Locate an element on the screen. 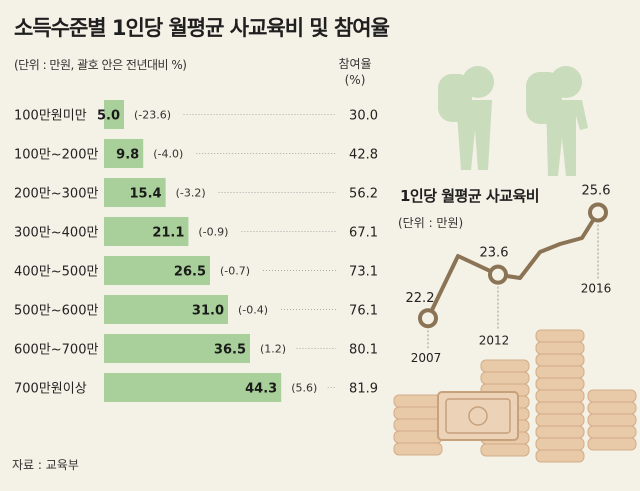  bar-category-label: 500만~600만 is located at coordinates (56, 311).